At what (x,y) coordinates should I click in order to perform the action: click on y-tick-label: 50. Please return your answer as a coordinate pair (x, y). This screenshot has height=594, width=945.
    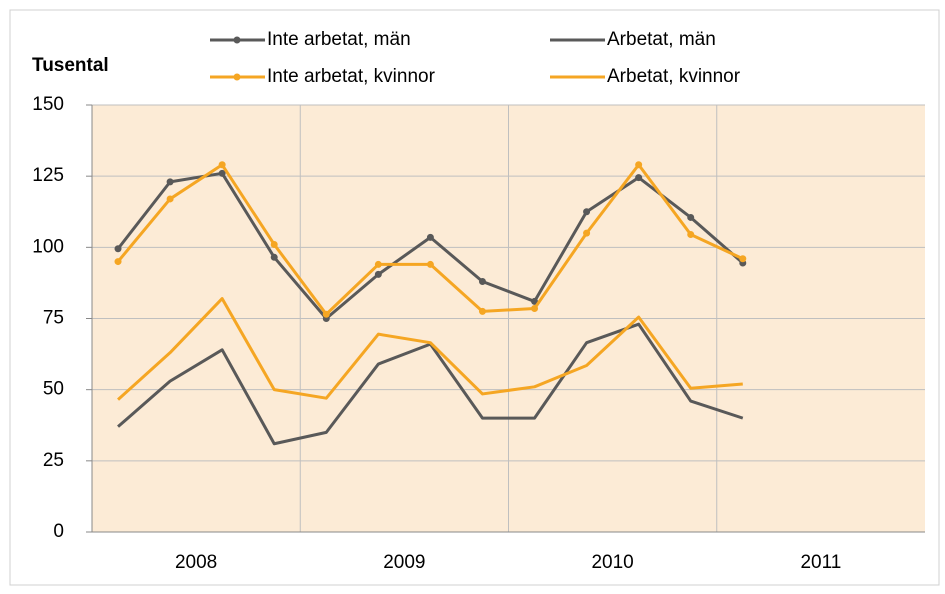
    Looking at the image, I should click on (53, 389).